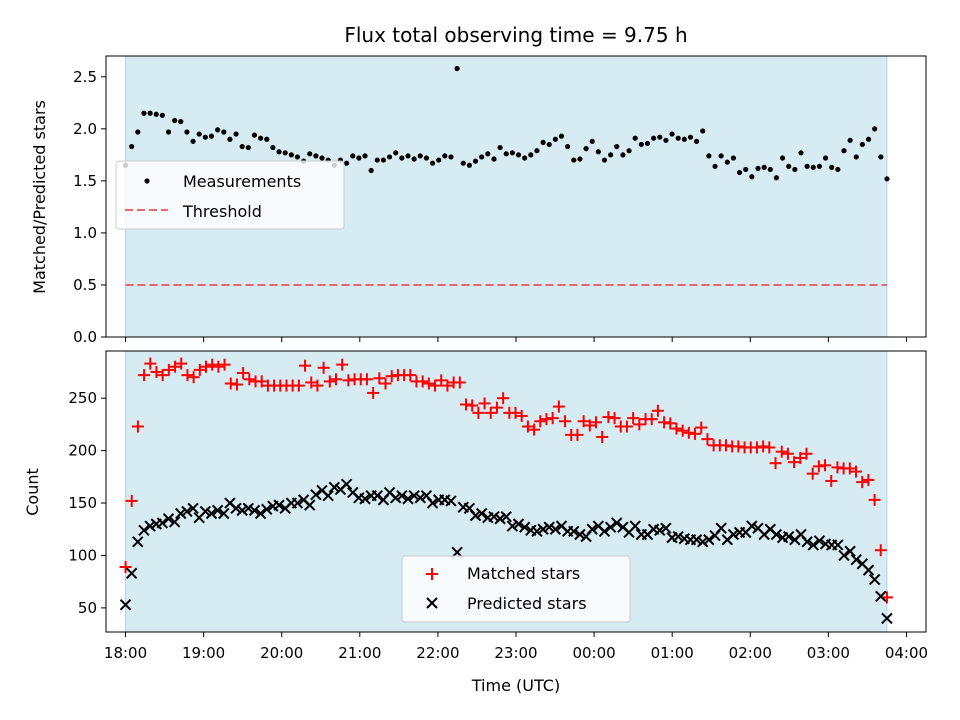 This screenshot has width=960, height=720. What do you see at coordinates (593, 653) in the screenshot?
I see `x-tick-label: 00:00` at bounding box center [593, 653].